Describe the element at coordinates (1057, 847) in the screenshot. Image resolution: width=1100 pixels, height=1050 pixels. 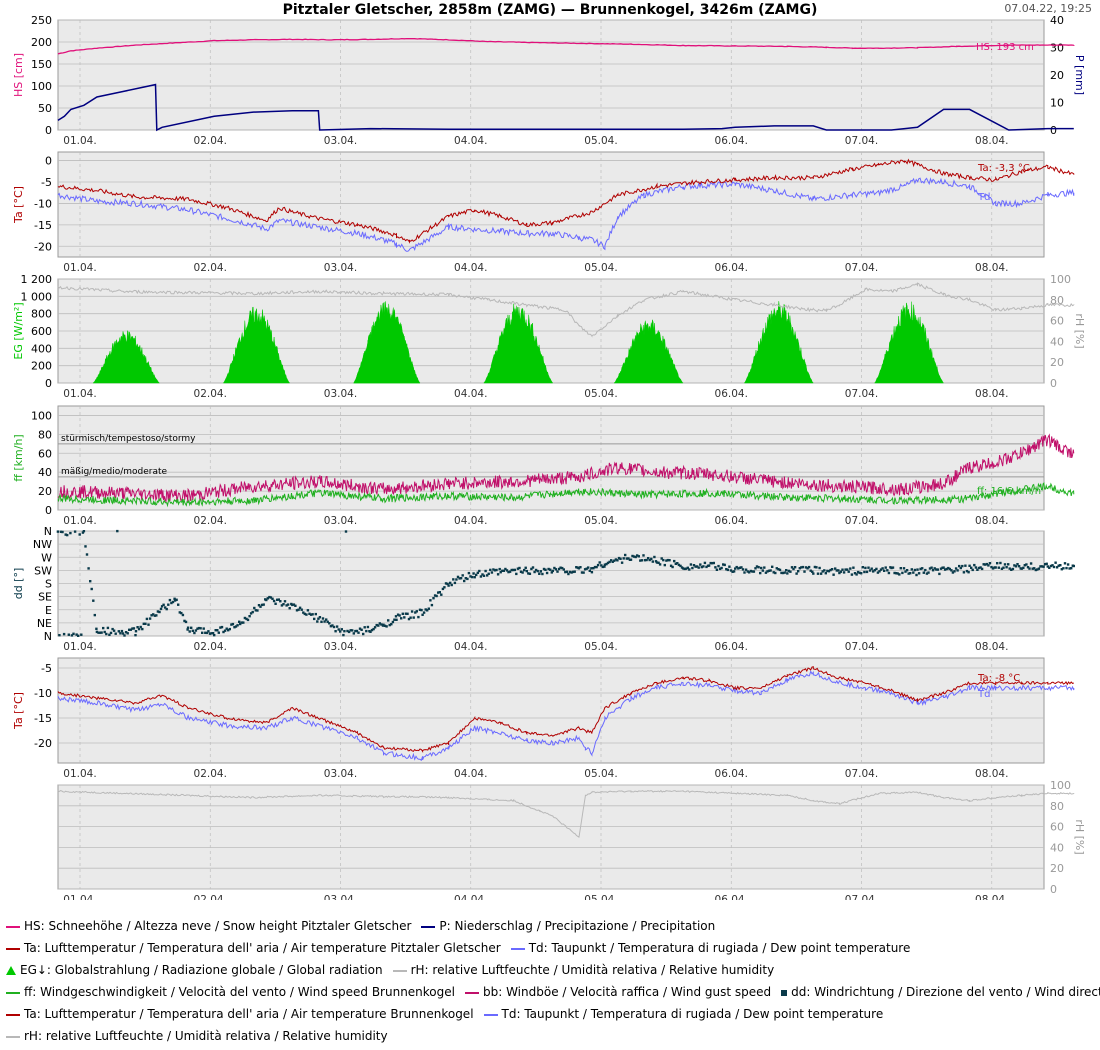
I see `y-tick-label: 40` at that location.